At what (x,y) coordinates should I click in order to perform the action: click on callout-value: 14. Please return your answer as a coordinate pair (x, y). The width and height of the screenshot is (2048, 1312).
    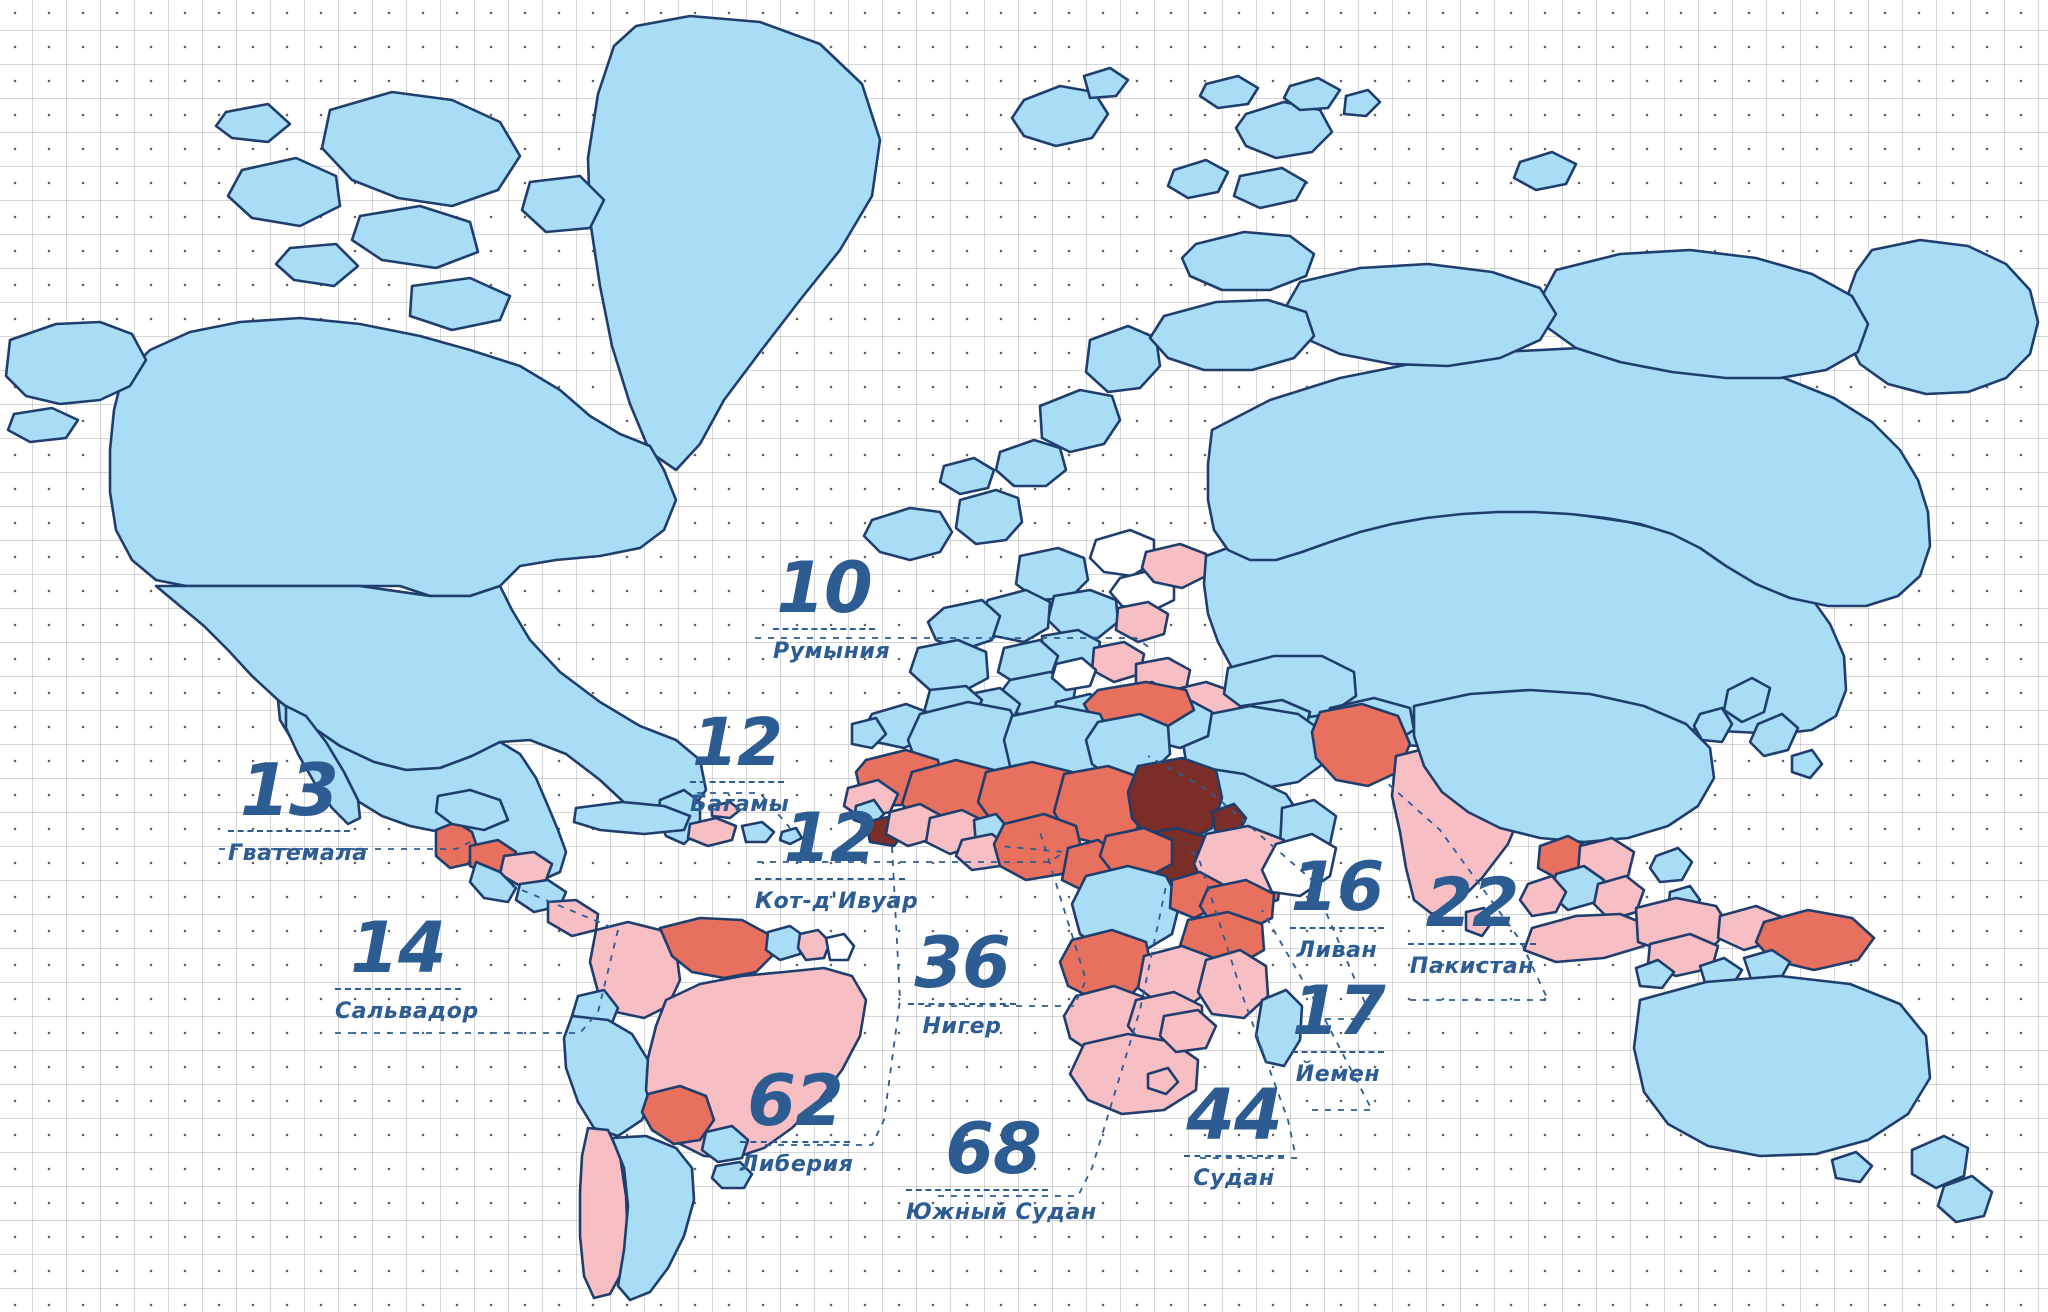
    Looking at the image, I should click on (398, 948).